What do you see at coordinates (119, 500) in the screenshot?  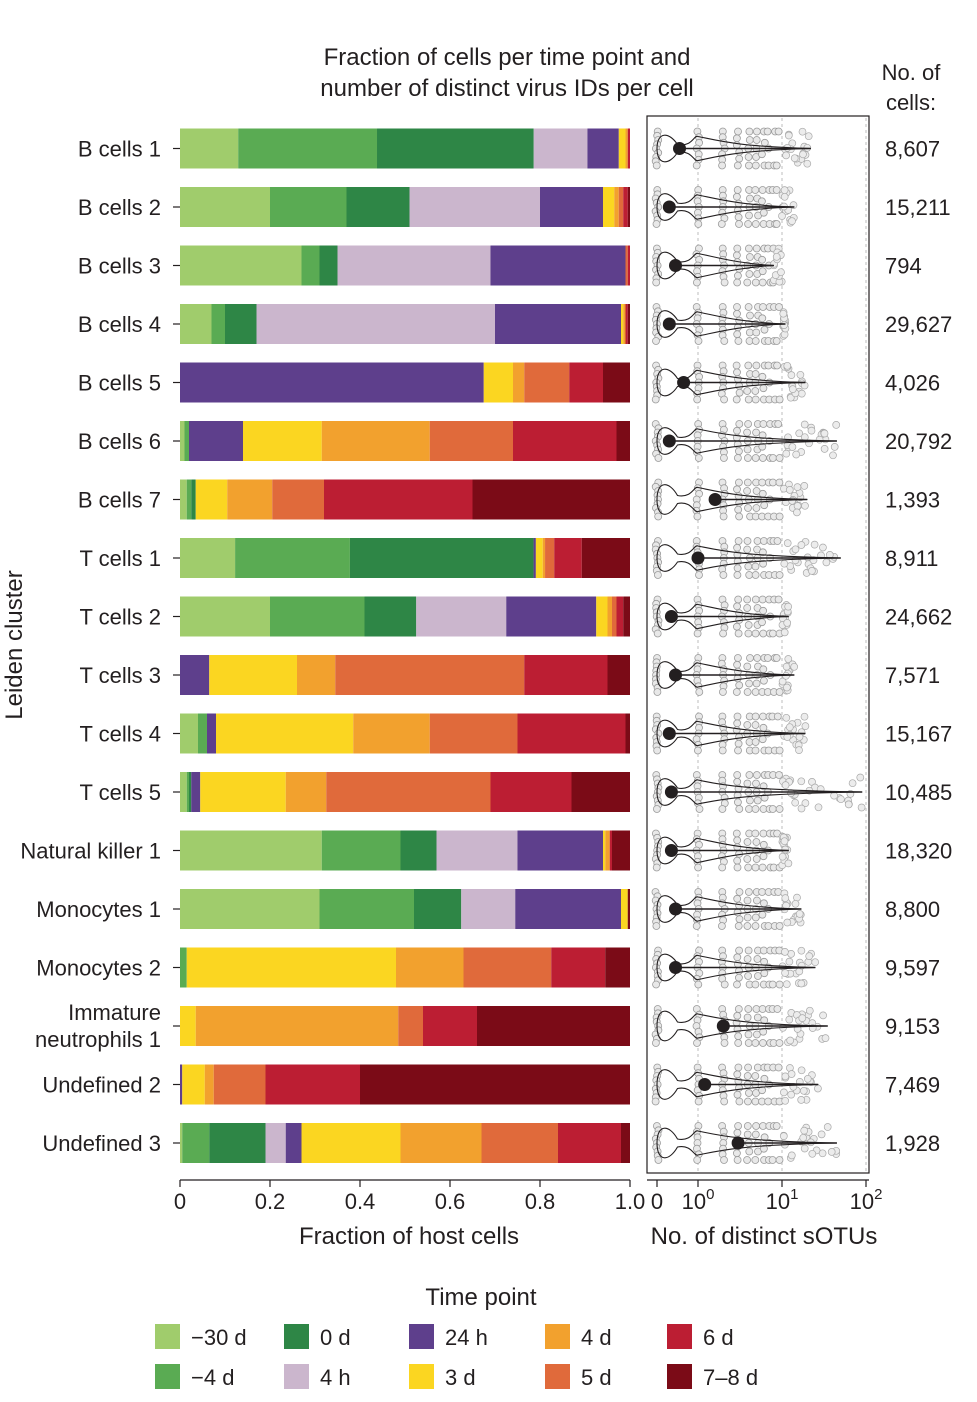 I see `category-label: B cells 7` at bounding box center [119, 500].